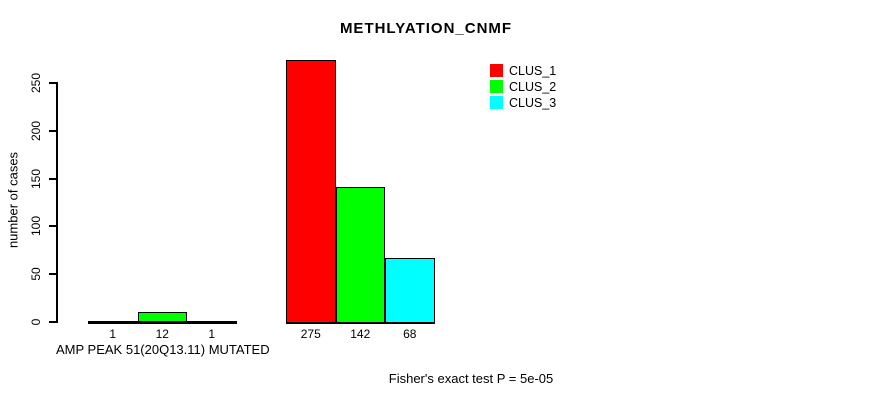 This screenshot has width=890, height=400. What do you see at coordinates (426, 28) in the screenshot?
I see `chart-title: METHLYATION_CNMF` at bounding box center [426, 28].